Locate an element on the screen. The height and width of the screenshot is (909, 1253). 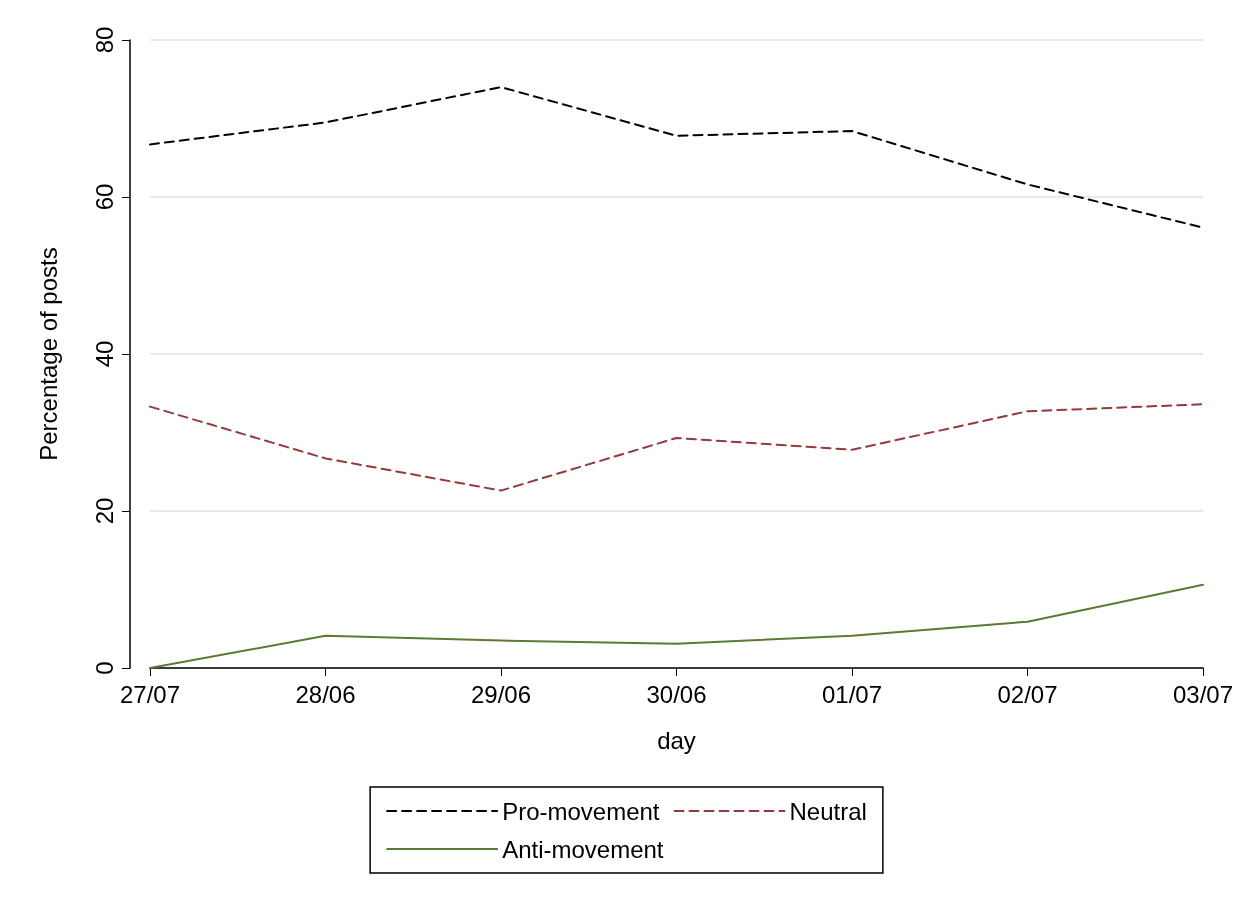
legend-label: Anti-movement is located at coordinates (583, 849).